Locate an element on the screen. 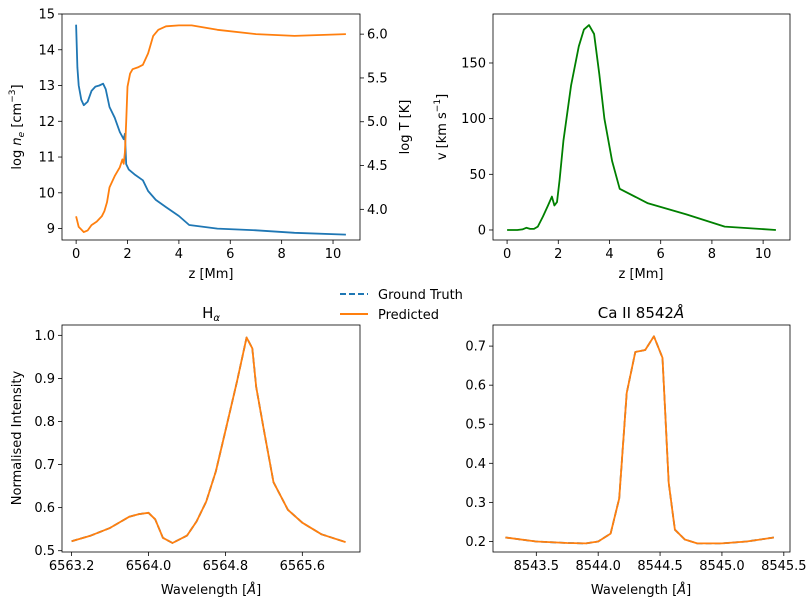 The width and height of the screenshot is (812, 601). halpha-xtick-label: 6564.8 is located at coordinates (226, 566).